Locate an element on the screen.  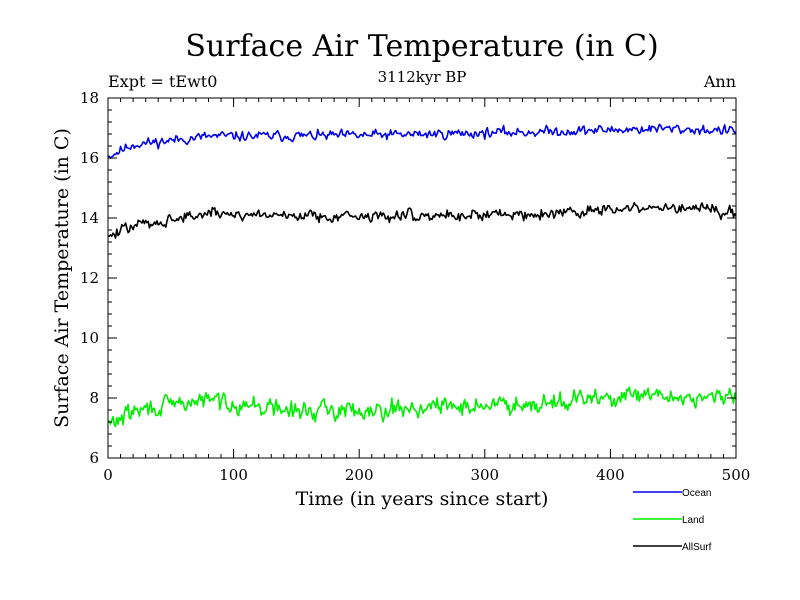
x-tick-label: 500 is located at coordinates (736, 475).